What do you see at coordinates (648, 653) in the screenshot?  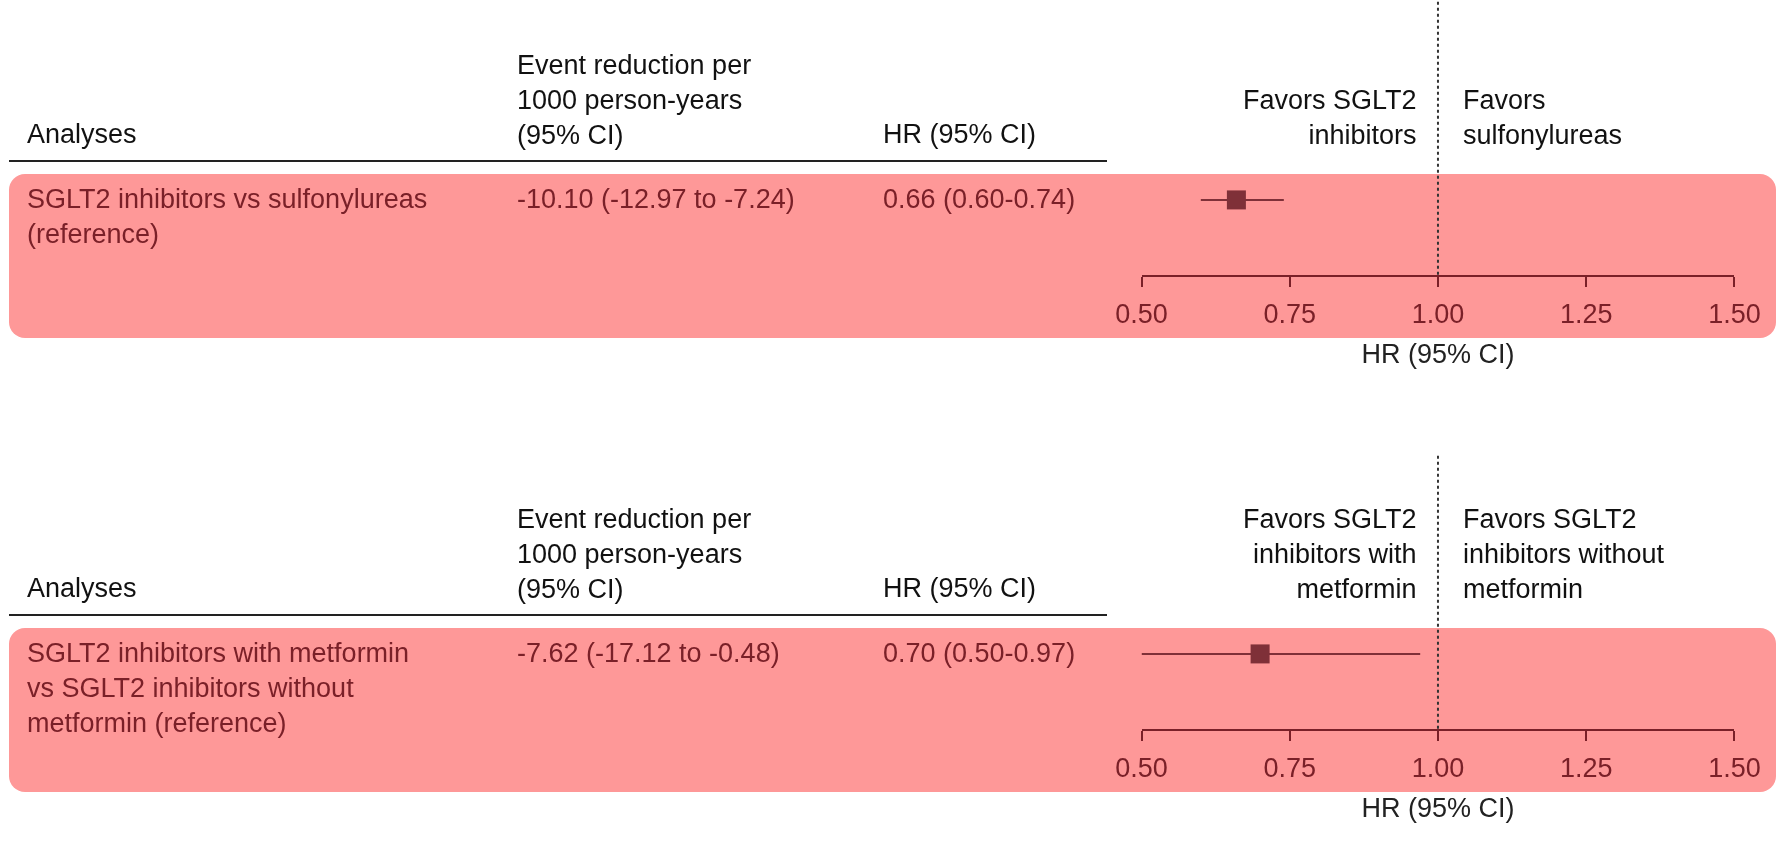 I see `text: -7.62 (-17.12 to -0.48)` at bounding box center [648, 653].